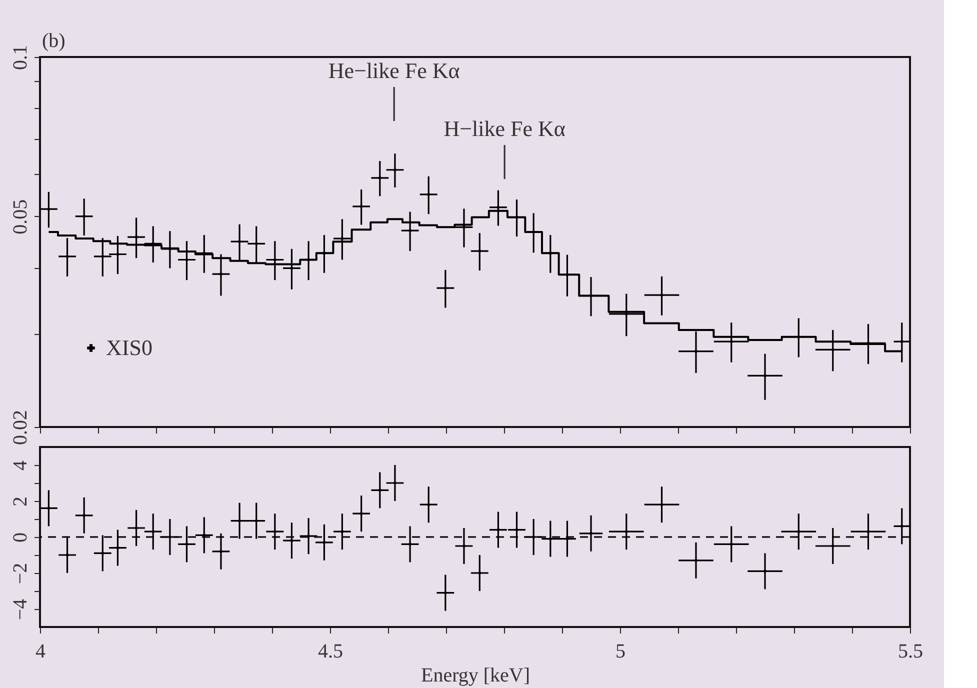 This screenshot has width=977, height=688. What do you see at coordinates (21, 609) in the screenshot?
I see `y-tick-label: −4` at bounding box center [21, 609].